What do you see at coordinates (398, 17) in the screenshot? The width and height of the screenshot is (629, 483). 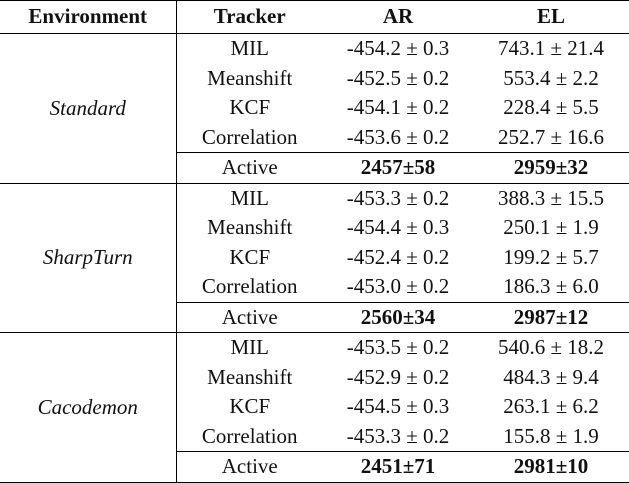 I see `header-ar: AR` at bounding box center [398, 17].